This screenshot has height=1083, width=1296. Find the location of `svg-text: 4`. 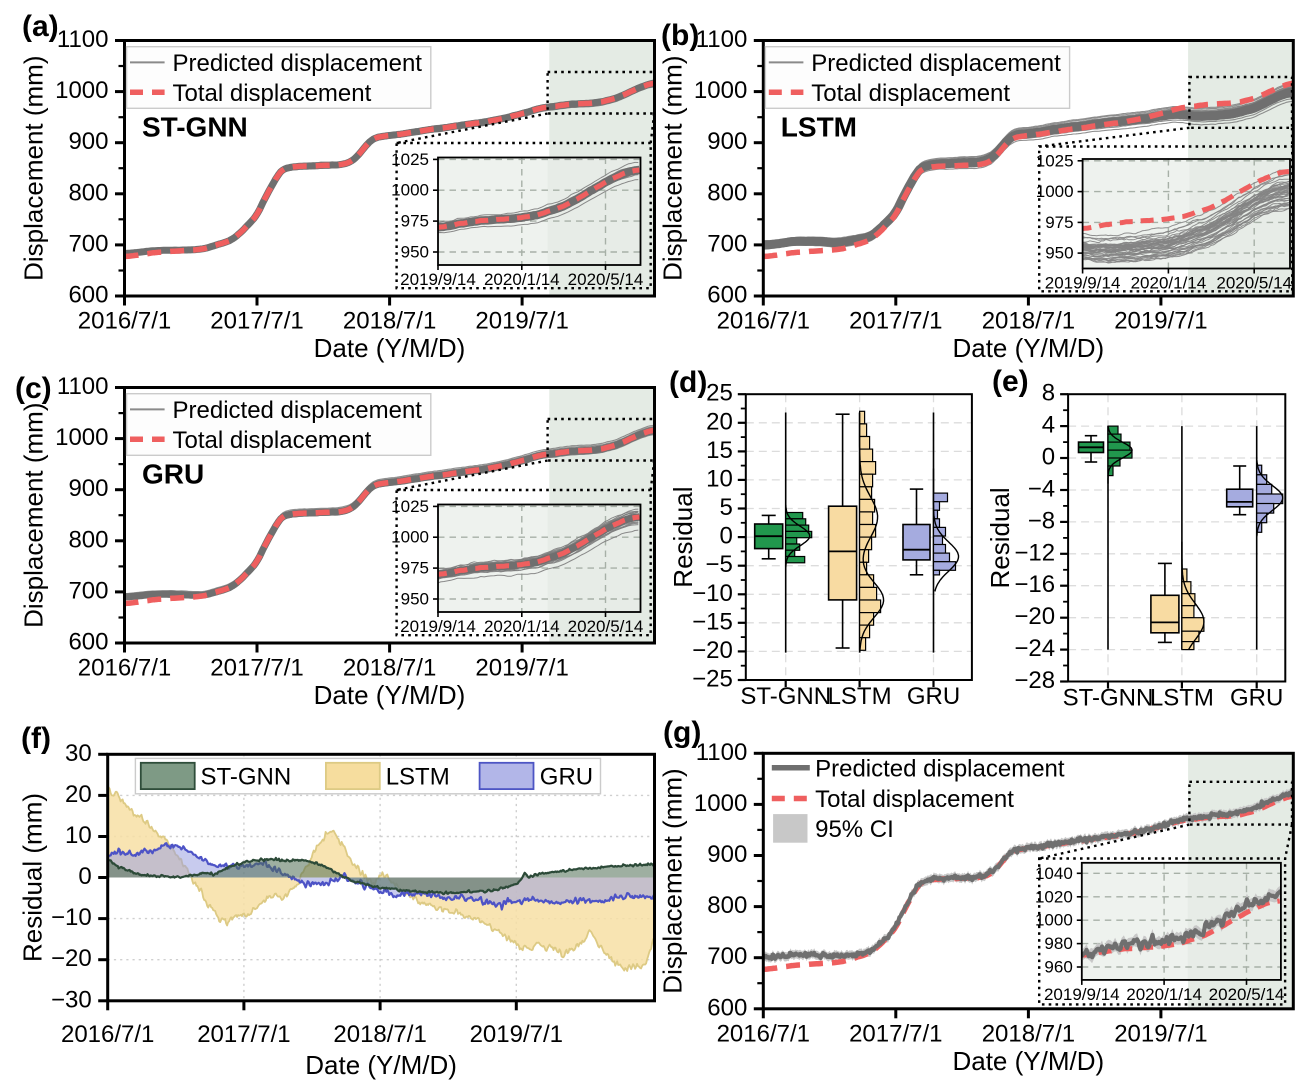

svg-text: 4 is located at coordinates (1048, 425).